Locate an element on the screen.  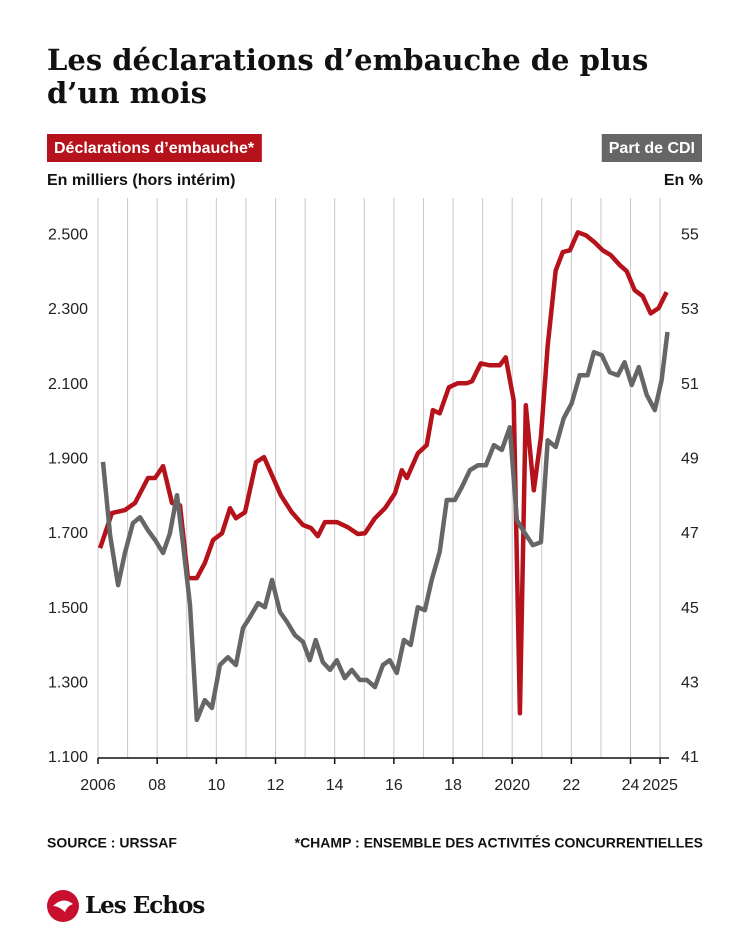
x-tick-label: 12 is located at coordinates (276, 785).